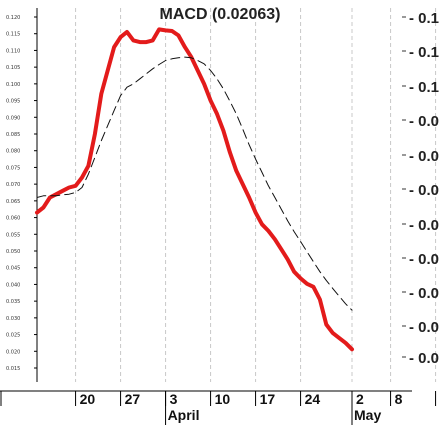 The width and height of the screenshot is (439, 428). I want to click on x-axis: 202731017242815AprilMay, so click(218, 407).